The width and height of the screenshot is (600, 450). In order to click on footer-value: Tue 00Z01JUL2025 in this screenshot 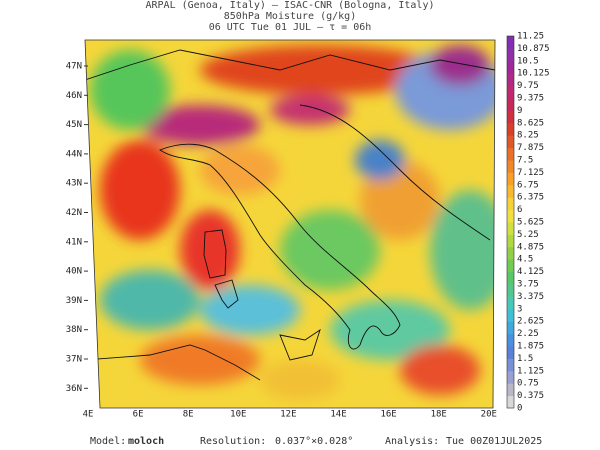, I will do `click(494, 441)`.